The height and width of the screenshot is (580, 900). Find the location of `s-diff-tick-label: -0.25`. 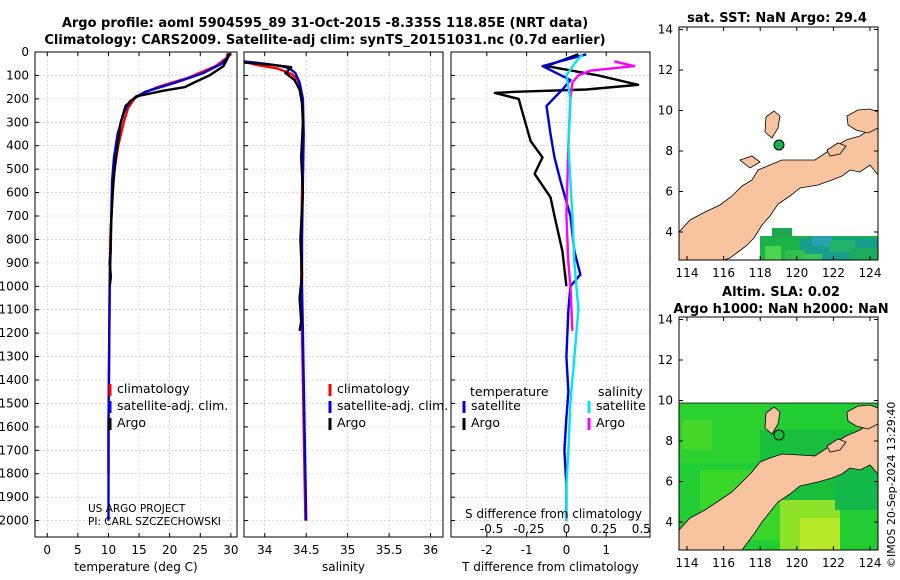

s-diff-tick-label: -0.25 is located at coordinates (528, 529).